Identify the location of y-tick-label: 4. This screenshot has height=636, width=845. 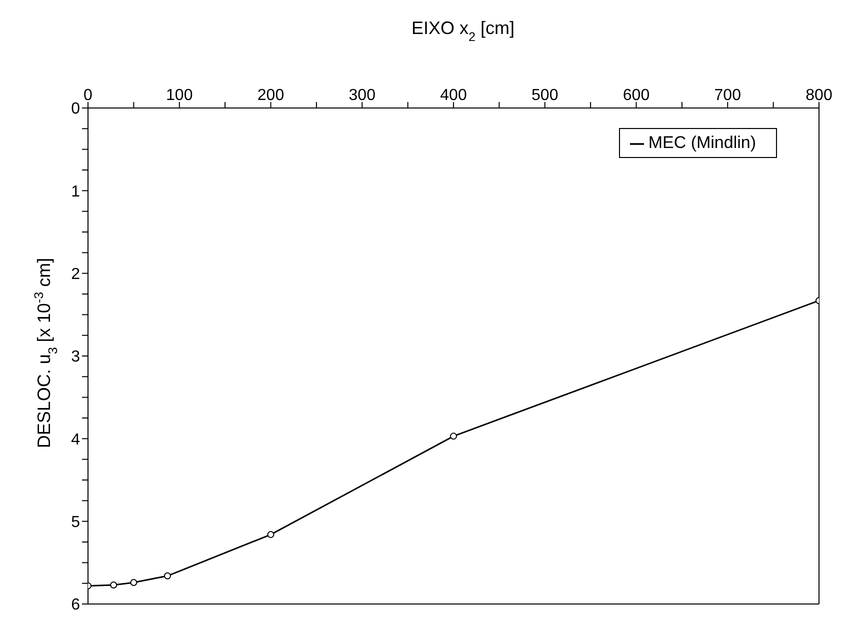
(75, 439).